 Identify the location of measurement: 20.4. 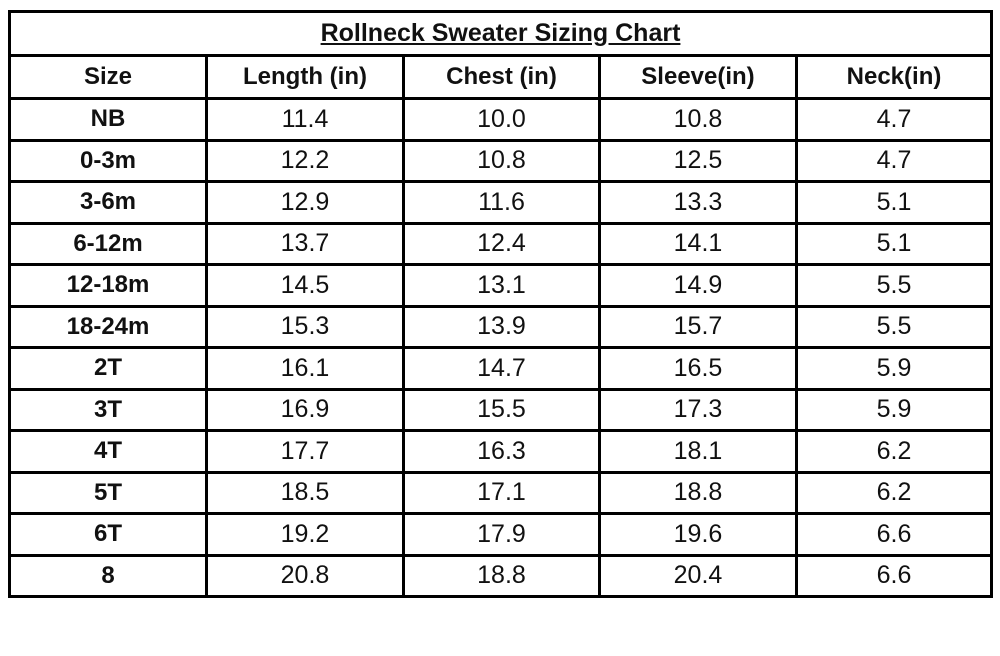
(698, 575).